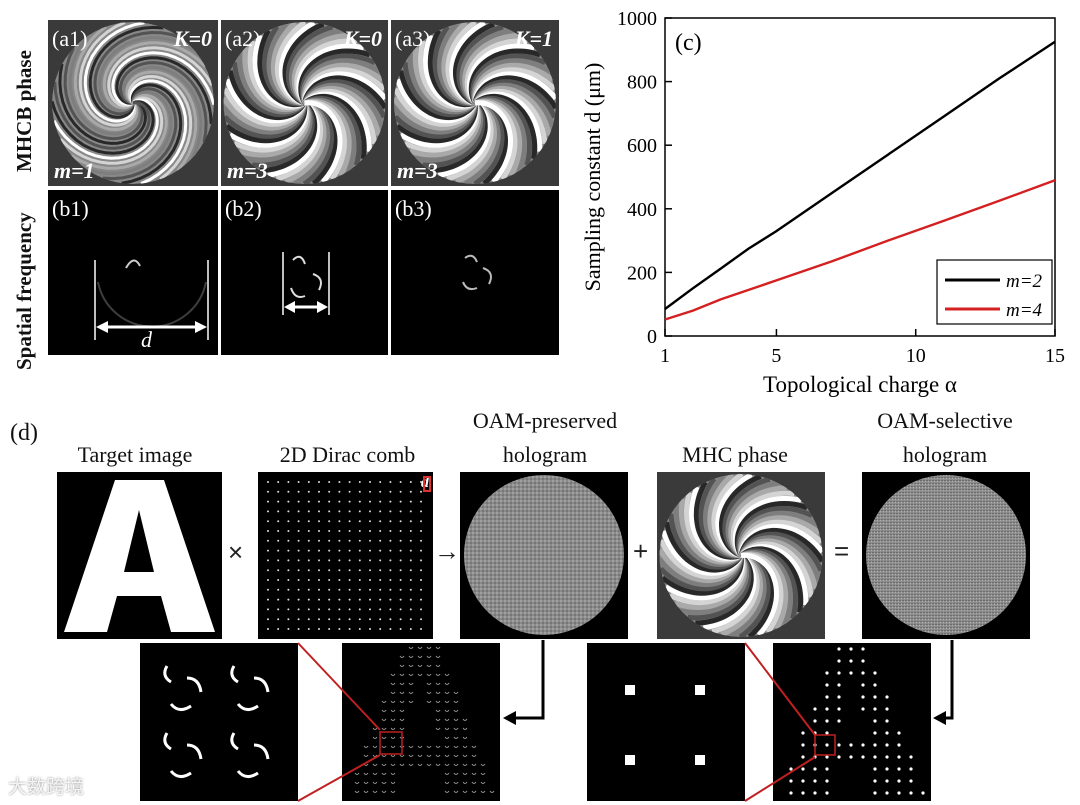 Image resolution: width=1080 pixels, height=805 pixels. What do you see at coordinates (243, 208) in the screenshot?
I see `panel-b2-tag: (b2)` at bounding box center [243, 208].